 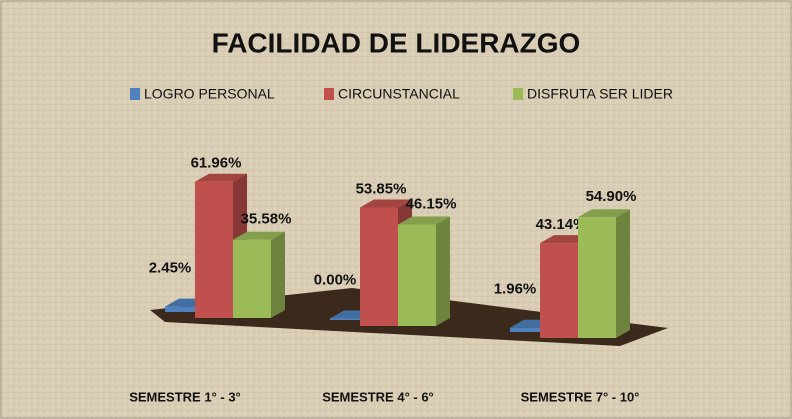 What do you see at coordinates (209, 94) in the screenshot?
I see `legend-label: LOGRO PERSONAL` at bounding box center [209, 94].